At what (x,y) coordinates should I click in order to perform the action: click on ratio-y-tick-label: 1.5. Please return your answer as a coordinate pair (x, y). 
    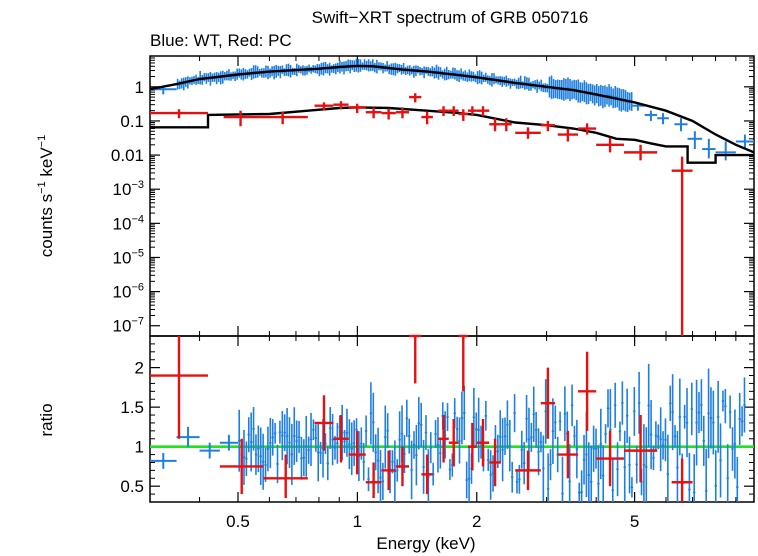
    Looking at the image, I should click on (132, 407).